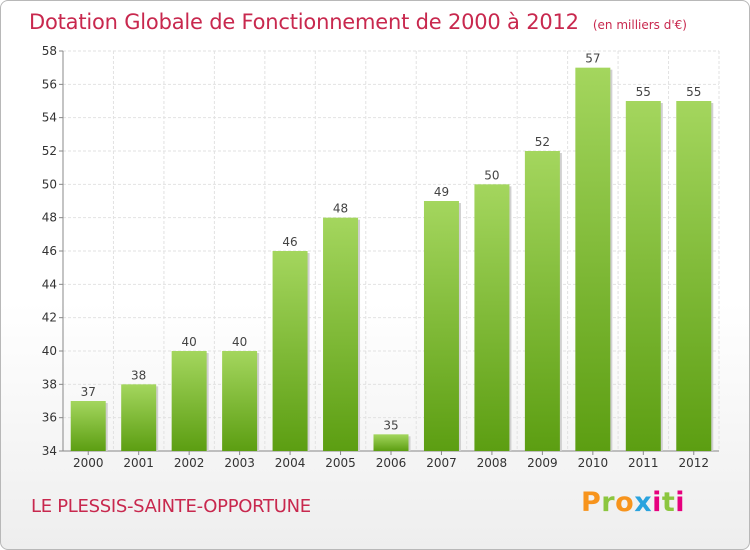 The width and height of the screenshot is (750, 550). I want to click on chart-unit-note: (en milliers d'€), so click(639, 25).